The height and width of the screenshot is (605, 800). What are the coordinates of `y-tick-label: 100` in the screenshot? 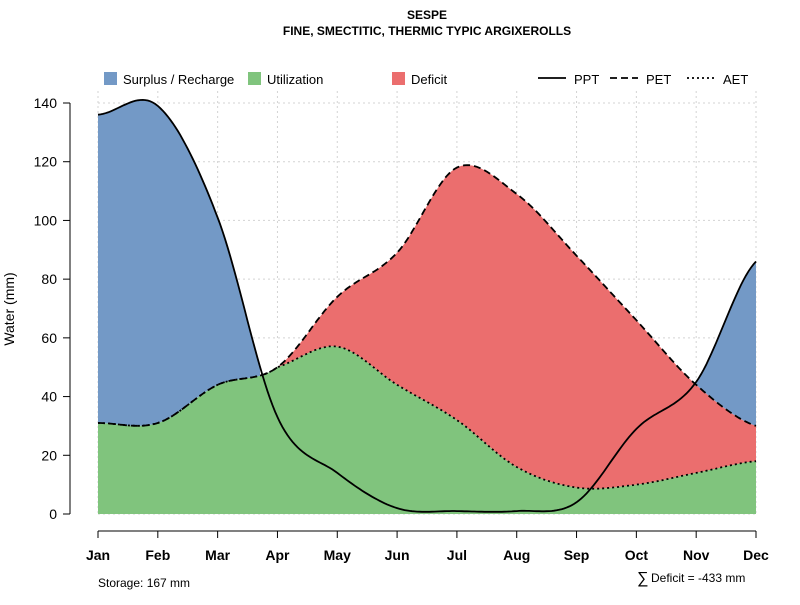 It's located at (46, 220).